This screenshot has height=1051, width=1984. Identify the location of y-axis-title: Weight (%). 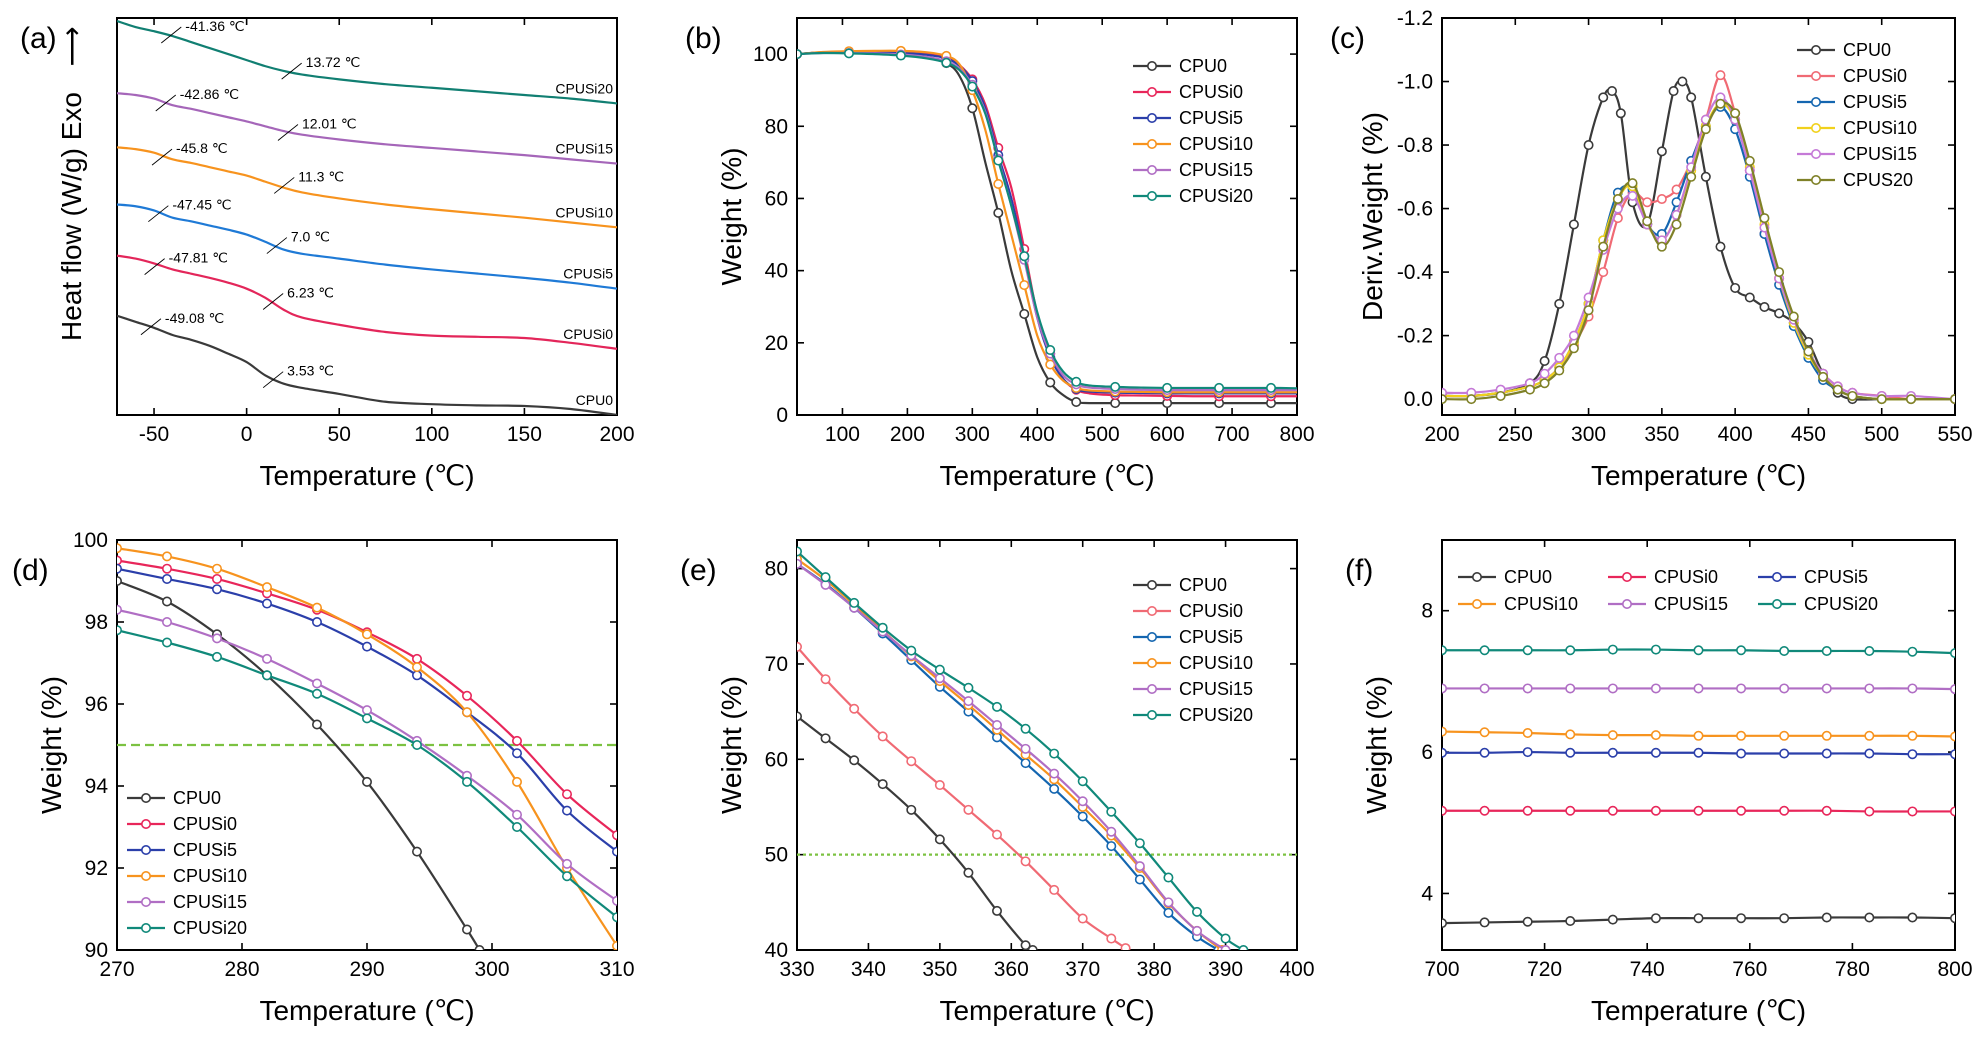
(1376, 745).